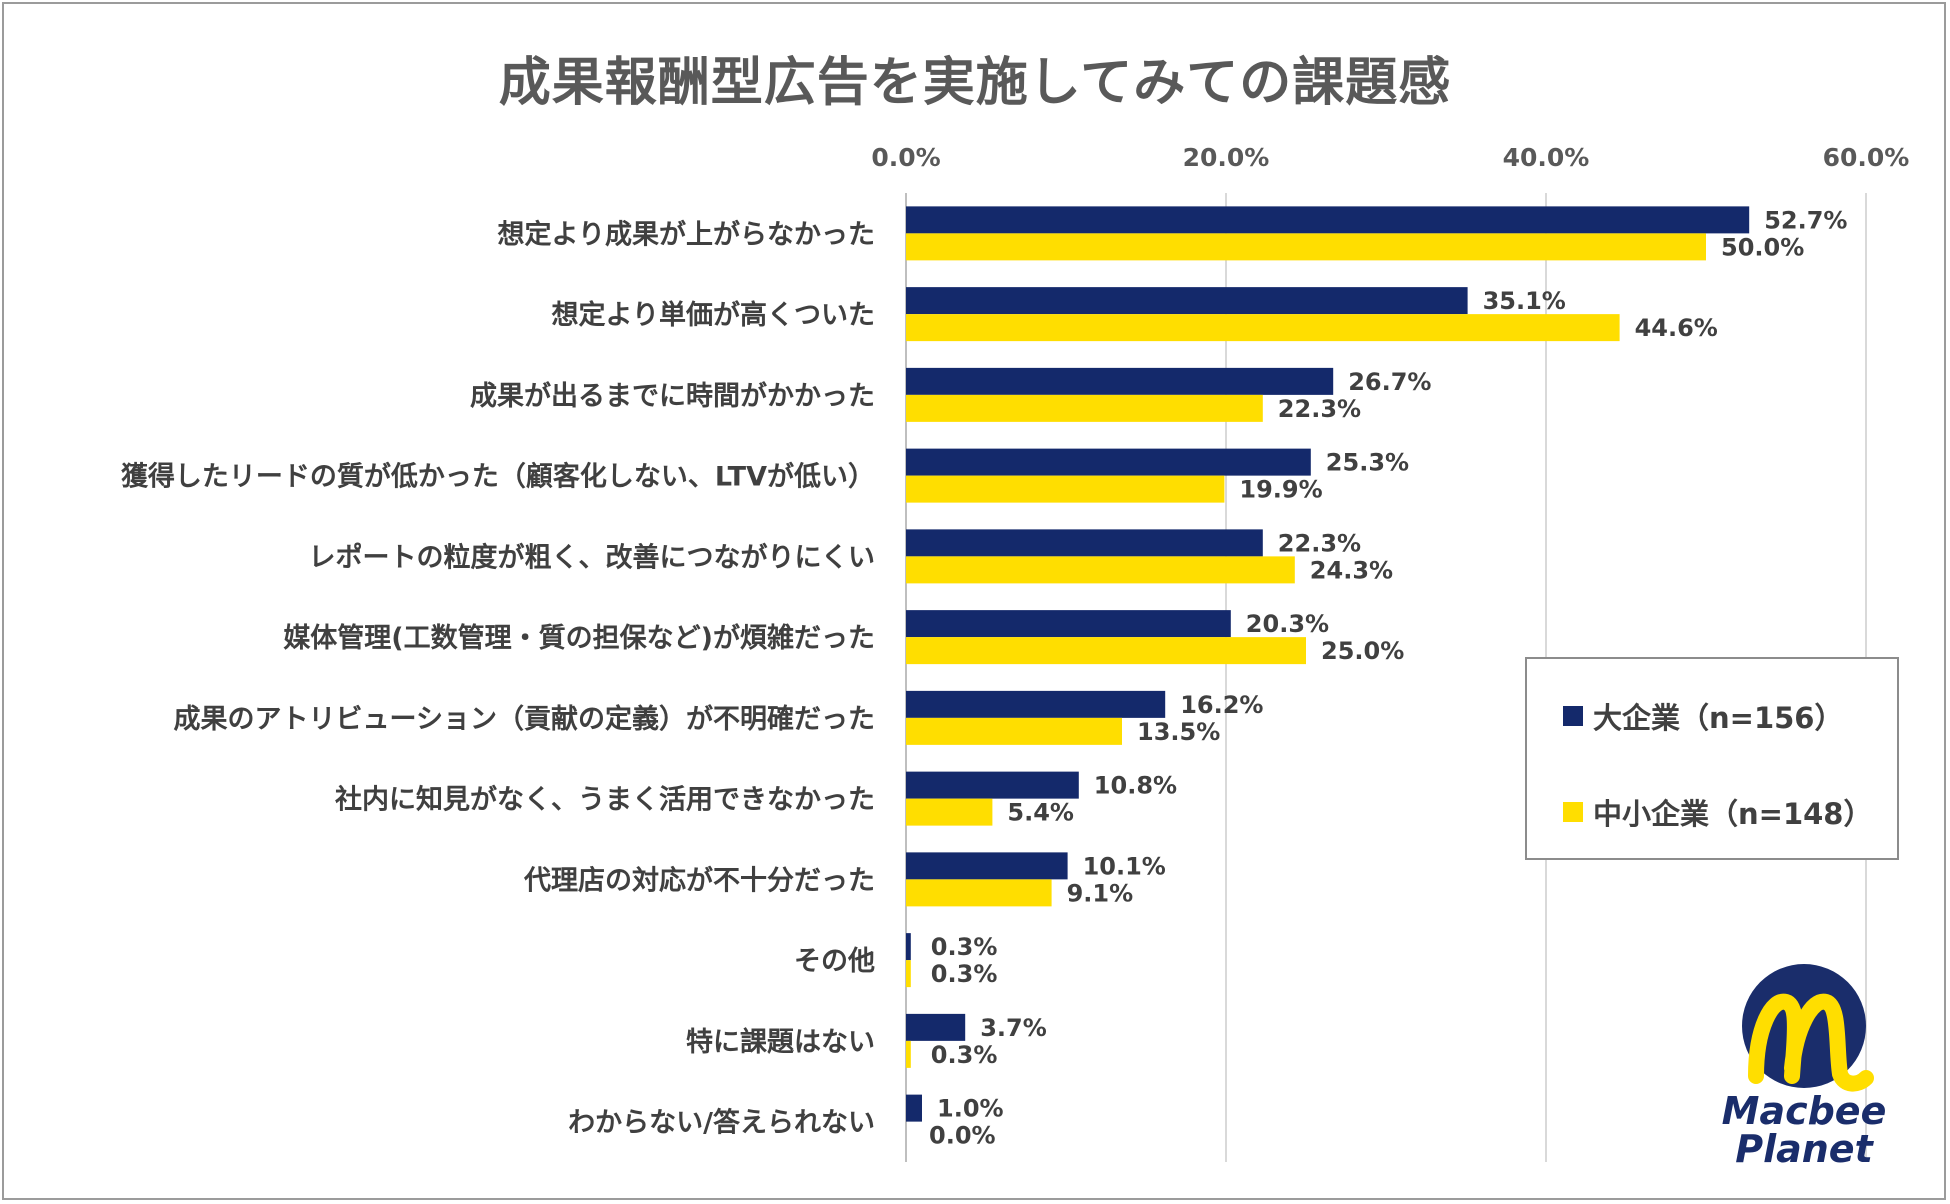  Describe the element at coordinates (905, 157) in the screenshot. I see `x-tick-label: 0.0%` at that location.